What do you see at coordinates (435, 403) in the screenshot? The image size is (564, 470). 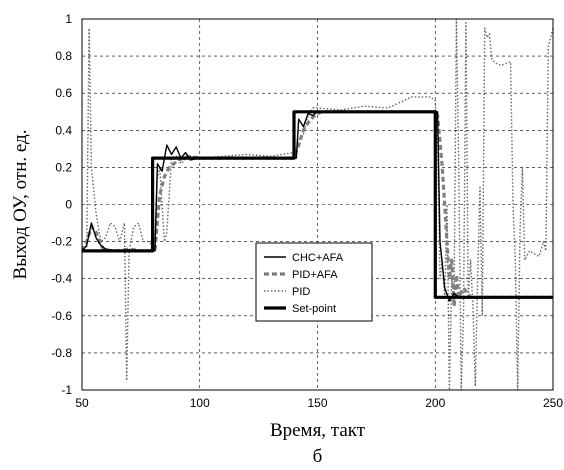 I see `x-tick-label: 200` at bounding box center [435, 403].